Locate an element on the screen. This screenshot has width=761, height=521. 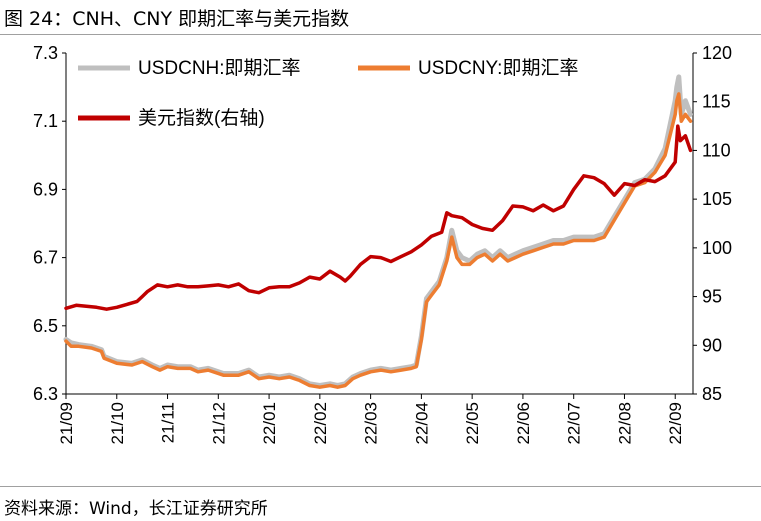
legend-label-1: USDCNH:即期汇率 is located at coordinates (219, 68).